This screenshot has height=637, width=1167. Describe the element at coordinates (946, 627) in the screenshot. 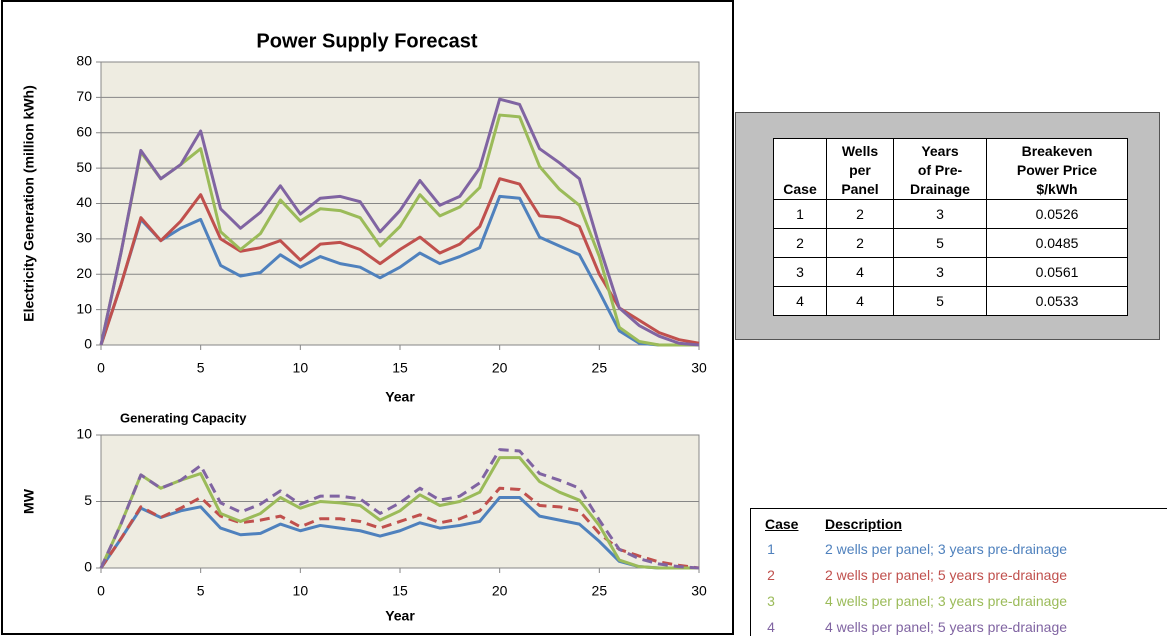

I see `legend-description: 4 wells per panel; 5 years pre-drainage` at that location.